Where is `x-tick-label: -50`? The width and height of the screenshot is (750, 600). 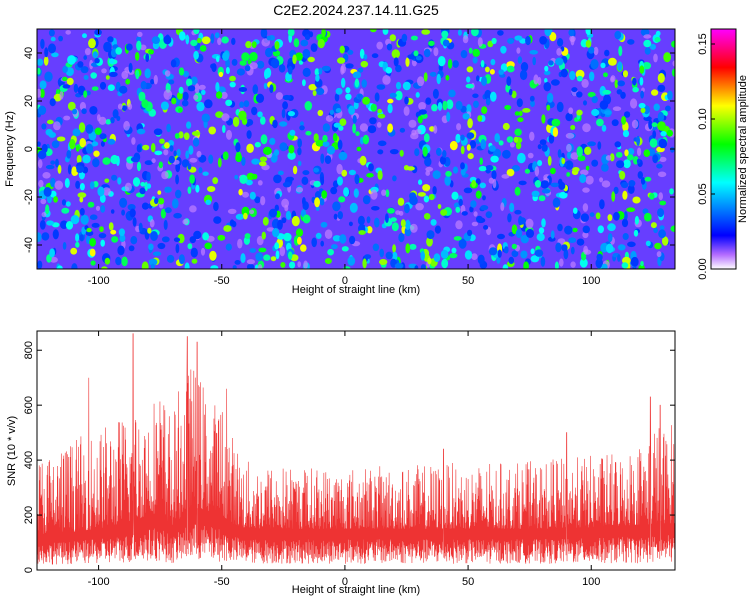
x-tick-label: -50 is located at coordinates (222, 582).